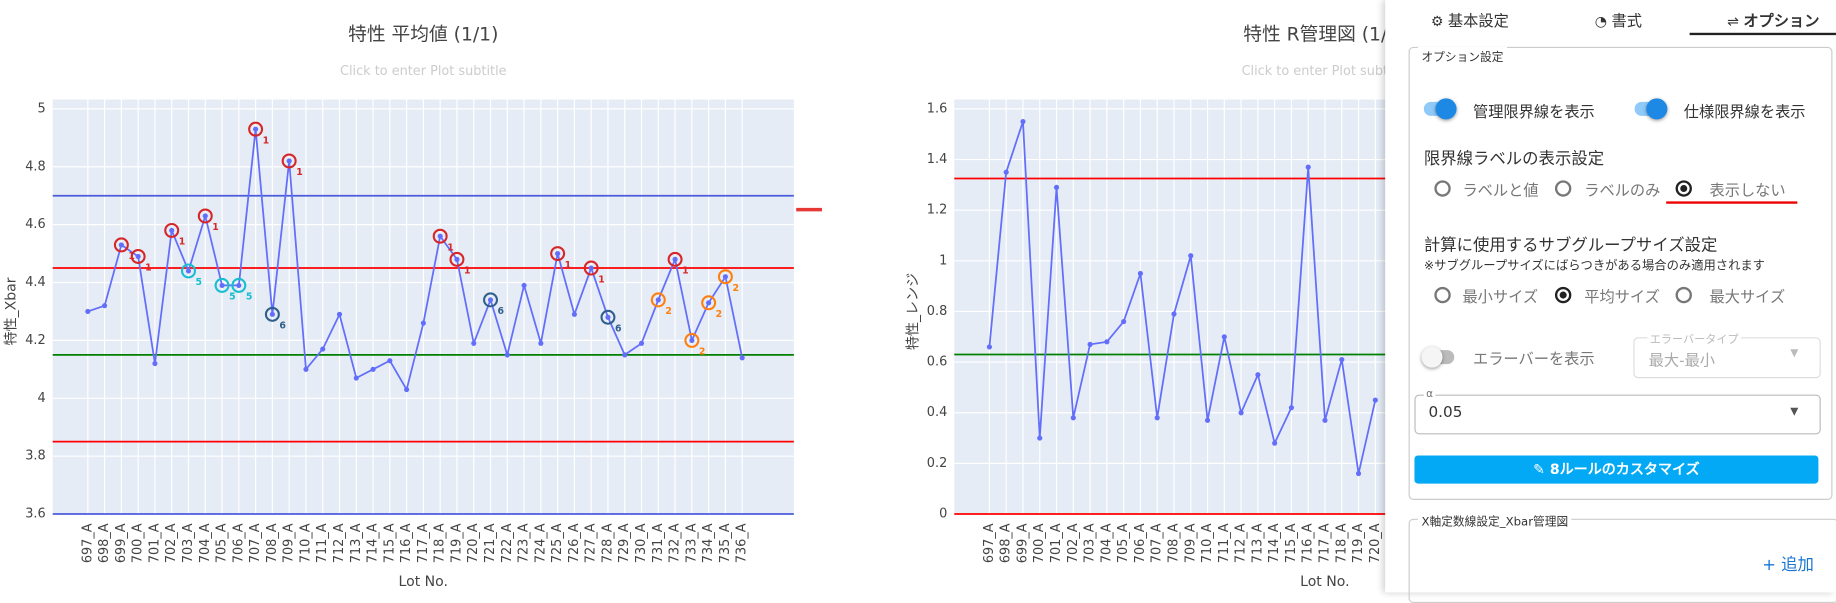 The height and width of the screenshot is (603, 1836). Describe the element at coordinates (1622, 191) in the screenshot. I see `radio-label: ラベルのみ` at that location.